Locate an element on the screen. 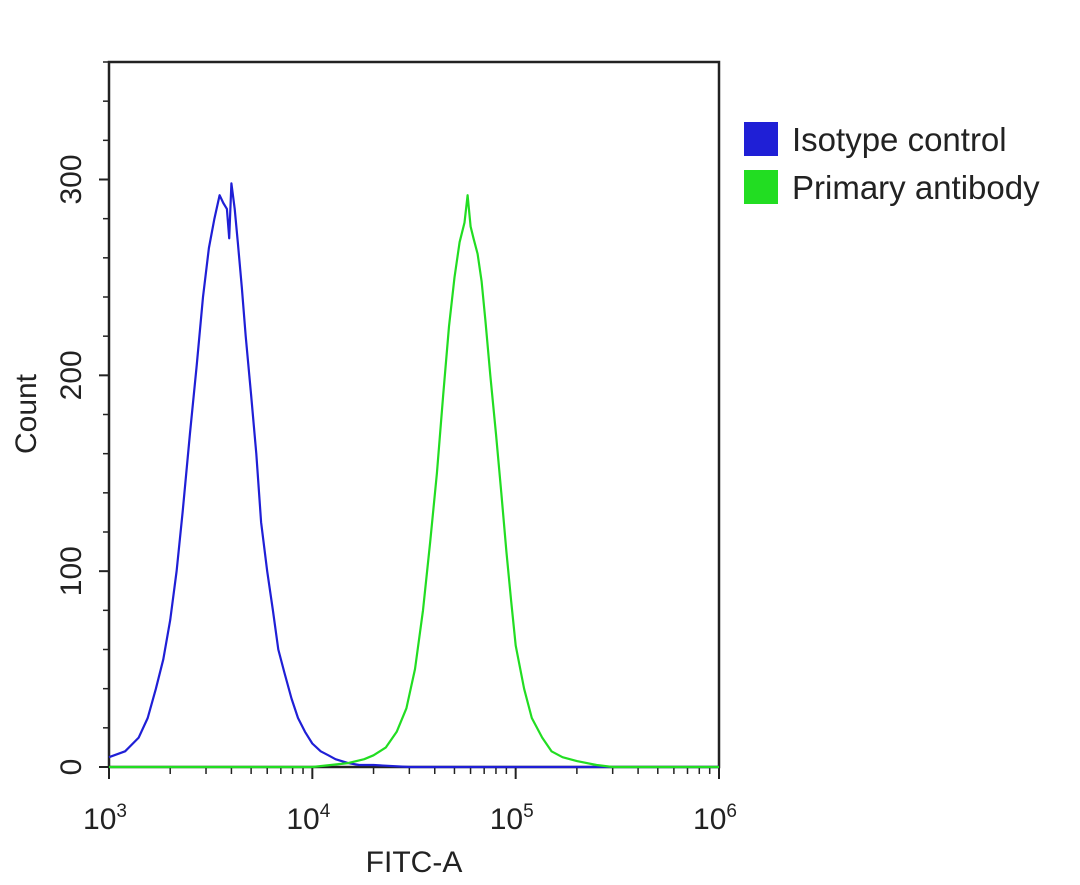  x-axis-title: FITC-A is located at coordinates (414, 862).